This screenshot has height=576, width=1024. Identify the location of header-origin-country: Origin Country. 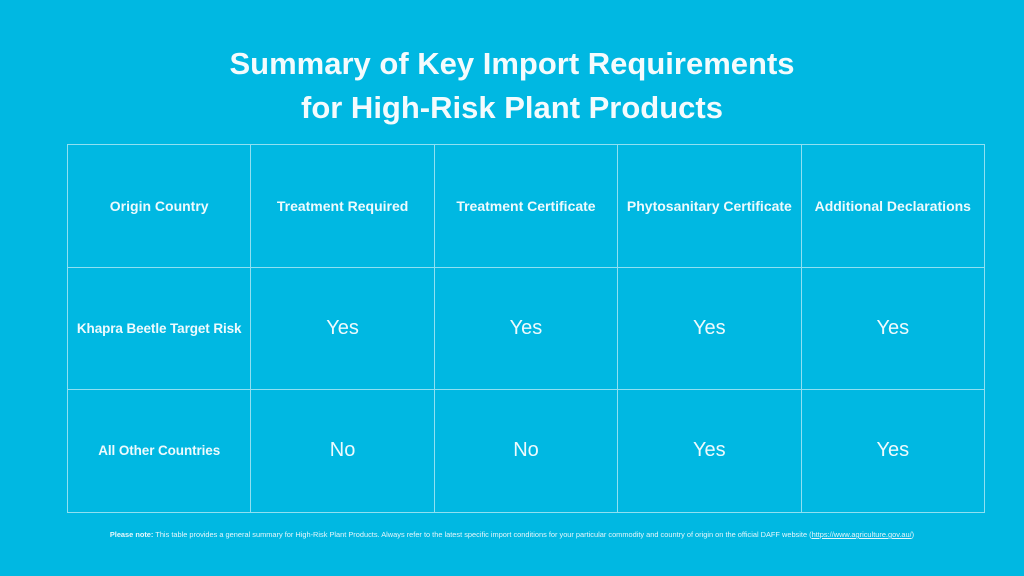
(159, 206).